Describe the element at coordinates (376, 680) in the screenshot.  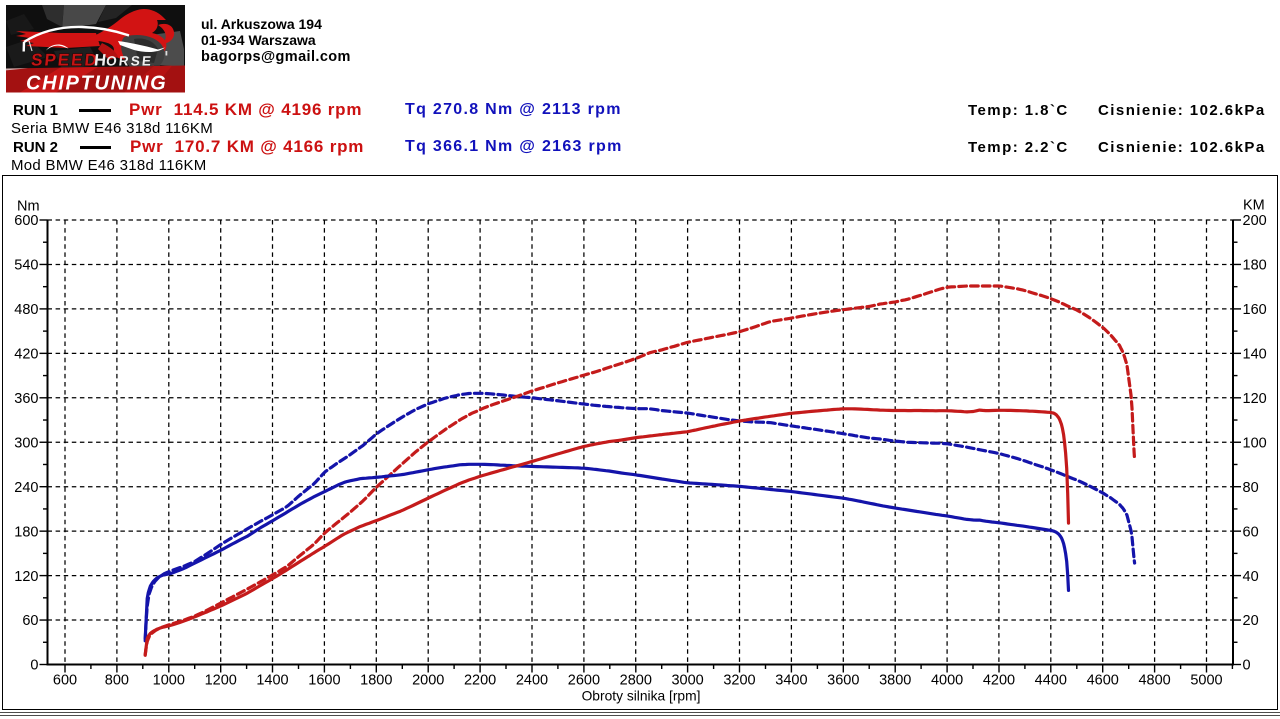
I see `svg-text: 1800` at that location.